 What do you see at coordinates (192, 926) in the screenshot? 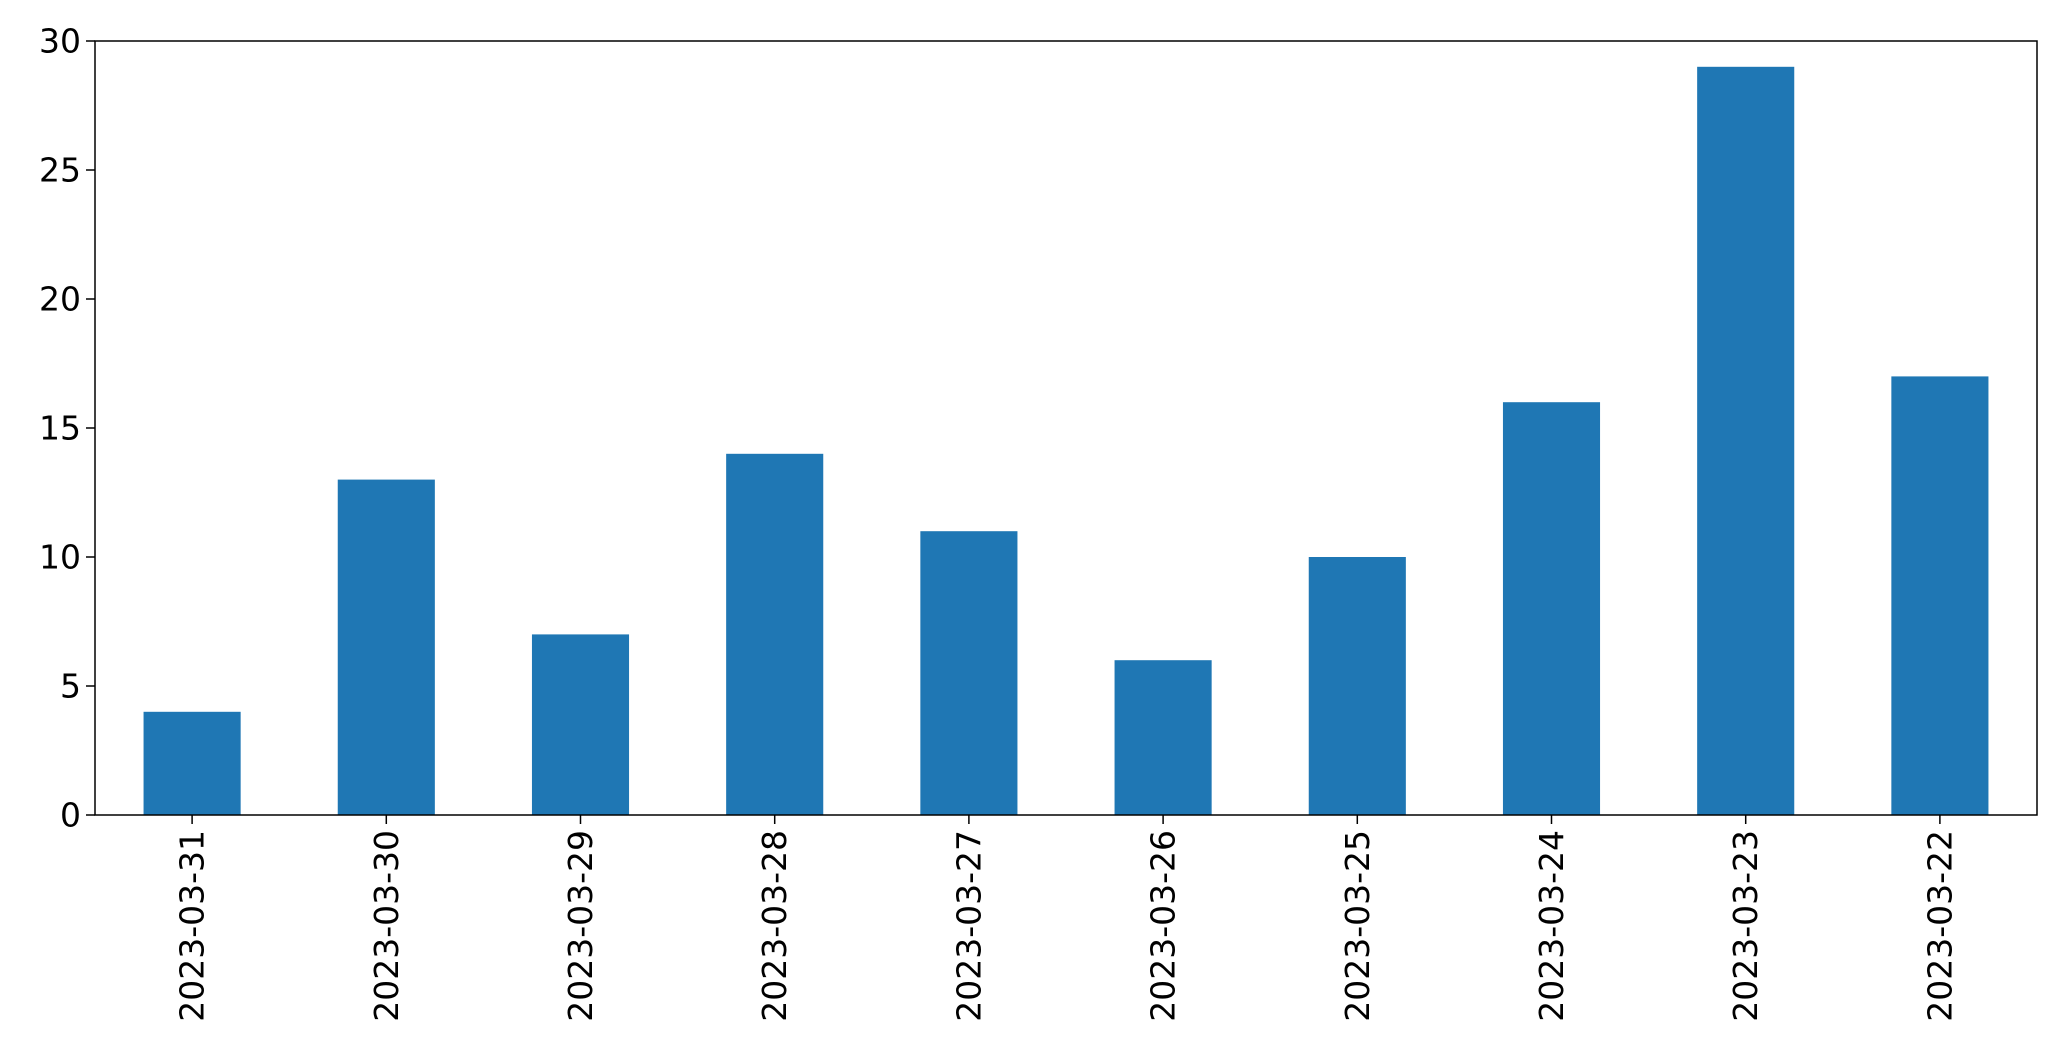
I see `x-tick-label: 2023-03-31` at bounding box center [192, 926].